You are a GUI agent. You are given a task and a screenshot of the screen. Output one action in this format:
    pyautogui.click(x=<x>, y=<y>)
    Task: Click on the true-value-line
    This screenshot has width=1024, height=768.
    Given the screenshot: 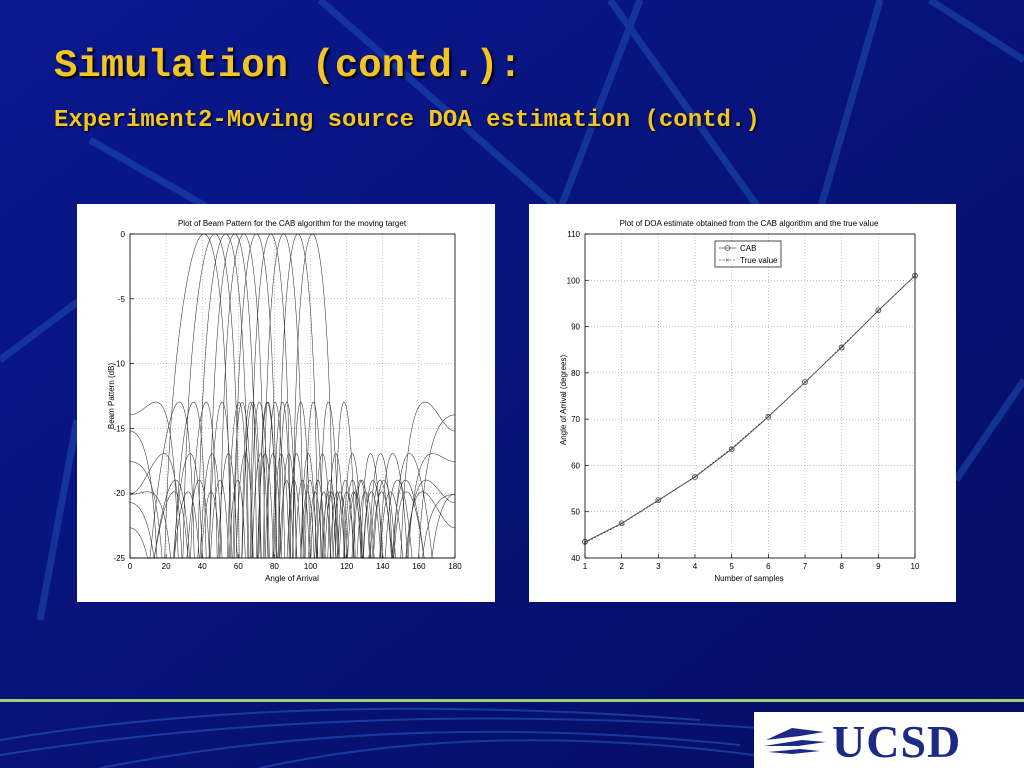 What is the action you would take?
    pyautogui.click(x=750, y=409)
    